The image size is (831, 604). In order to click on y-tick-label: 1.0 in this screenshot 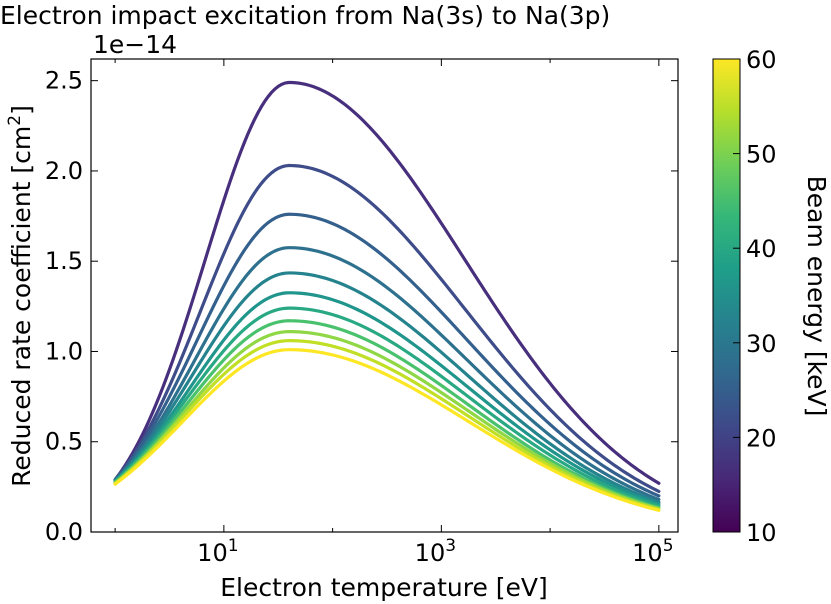, I will do `click(64, 351)`.